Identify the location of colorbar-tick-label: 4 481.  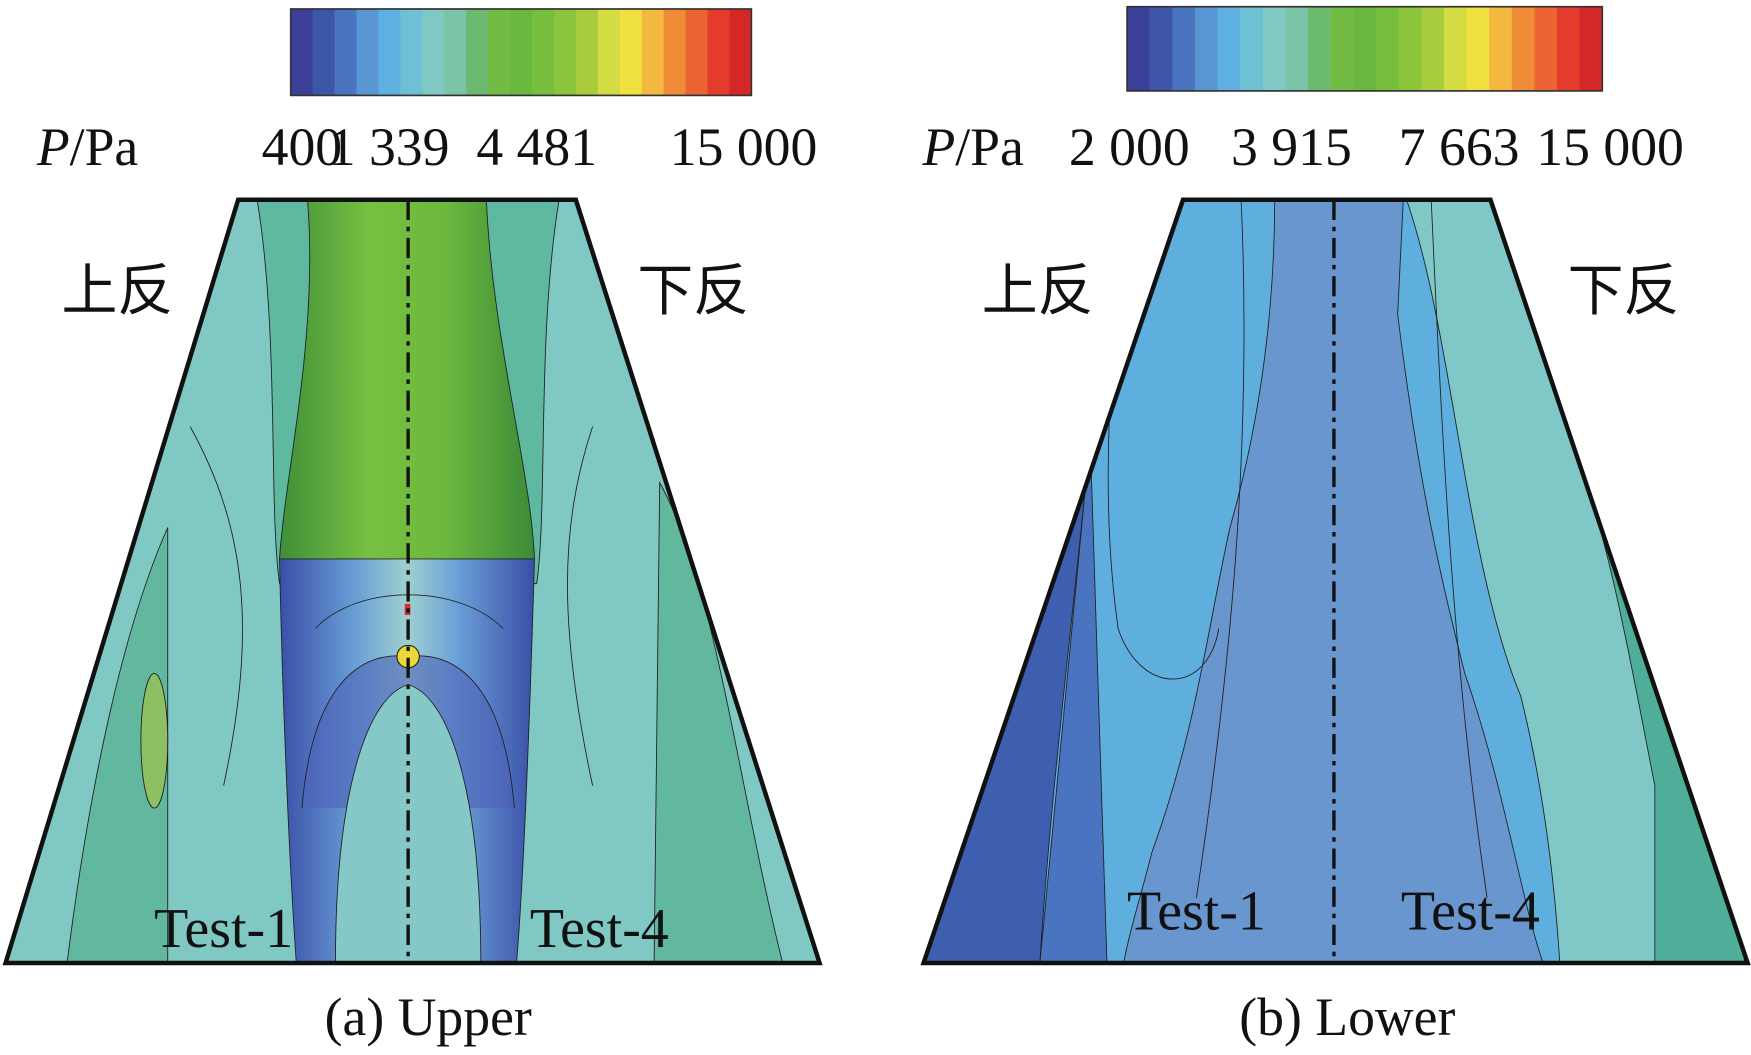
(536, 147).